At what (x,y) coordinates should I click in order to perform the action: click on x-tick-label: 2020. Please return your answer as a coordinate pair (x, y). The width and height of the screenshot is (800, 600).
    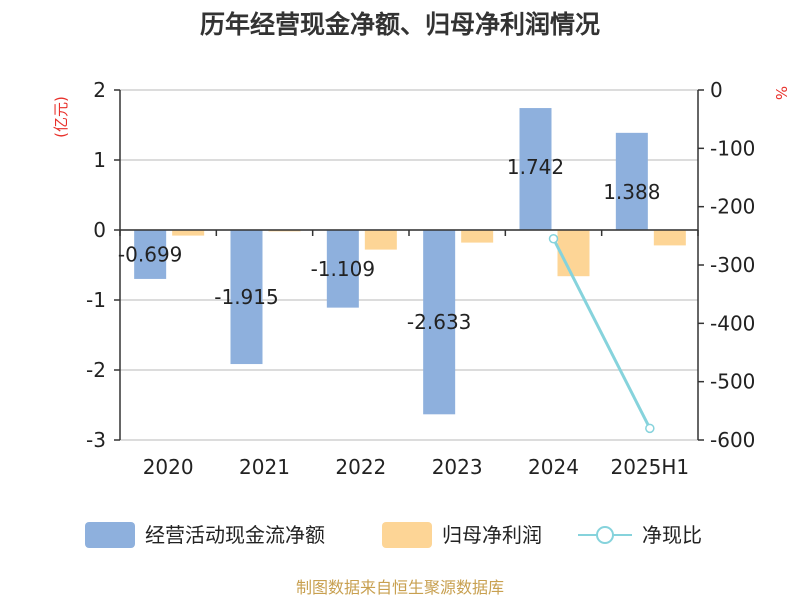
    Looking at the image, I should click on (168, 467).